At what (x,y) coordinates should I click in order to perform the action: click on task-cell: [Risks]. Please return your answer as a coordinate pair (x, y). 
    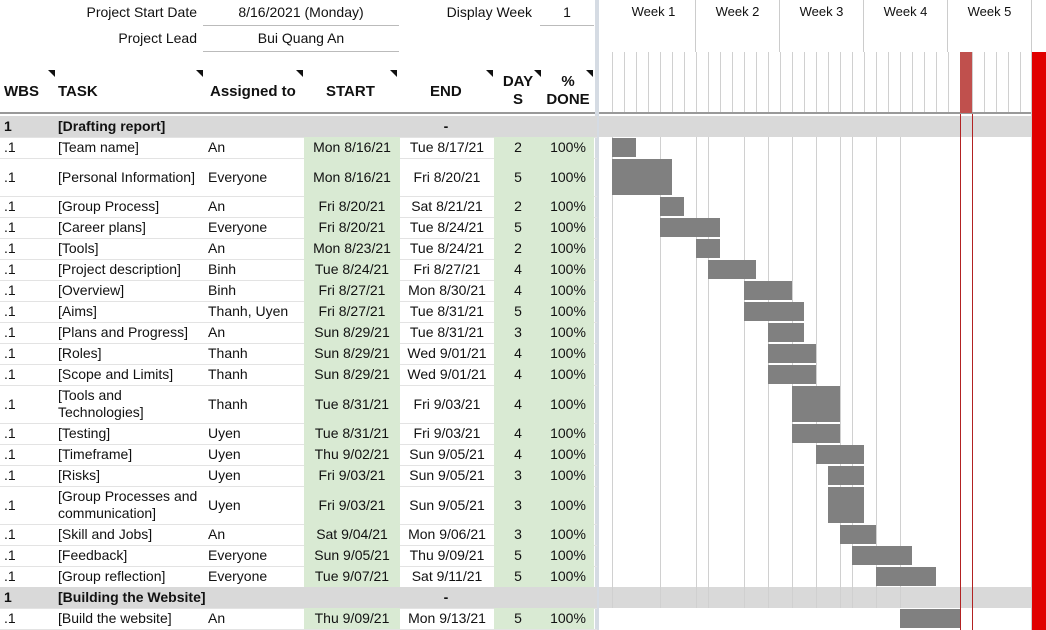
    Looking at the image, I should click on (79, 475).